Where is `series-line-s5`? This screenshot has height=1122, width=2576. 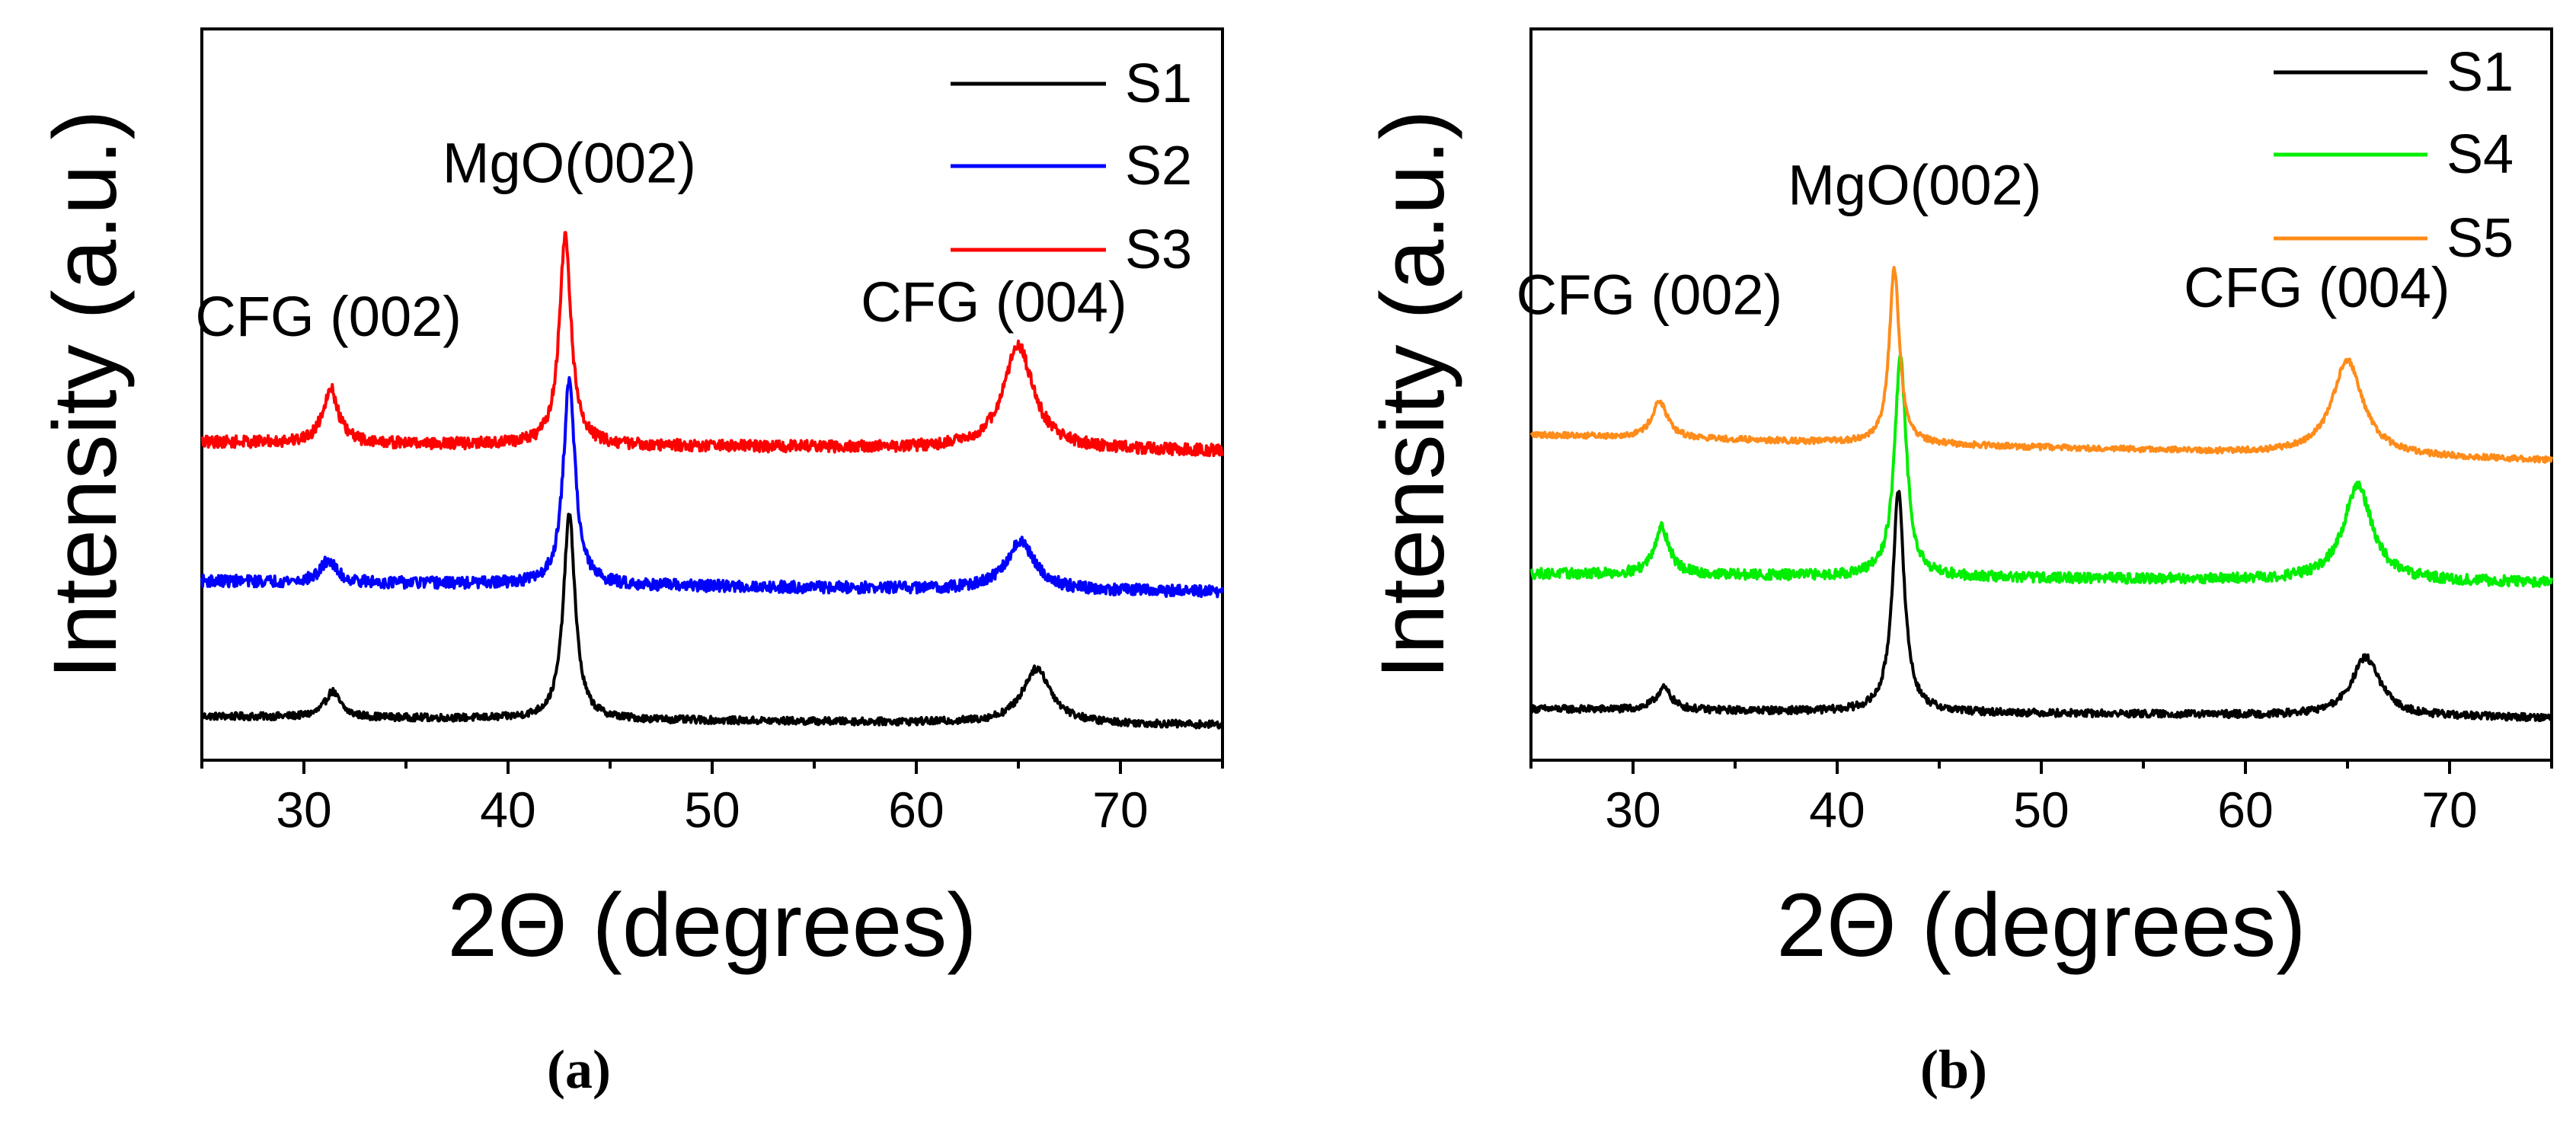
series-line-s5 is located at coordinates (2041, 365).